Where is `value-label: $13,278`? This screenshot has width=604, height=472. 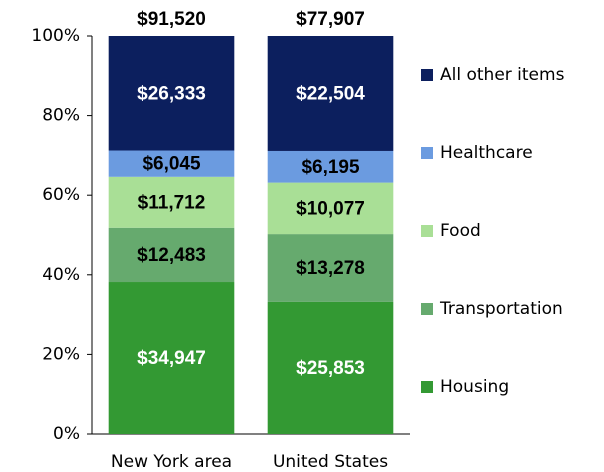 value-label: $13,278 is located at coordinates (330, 268).